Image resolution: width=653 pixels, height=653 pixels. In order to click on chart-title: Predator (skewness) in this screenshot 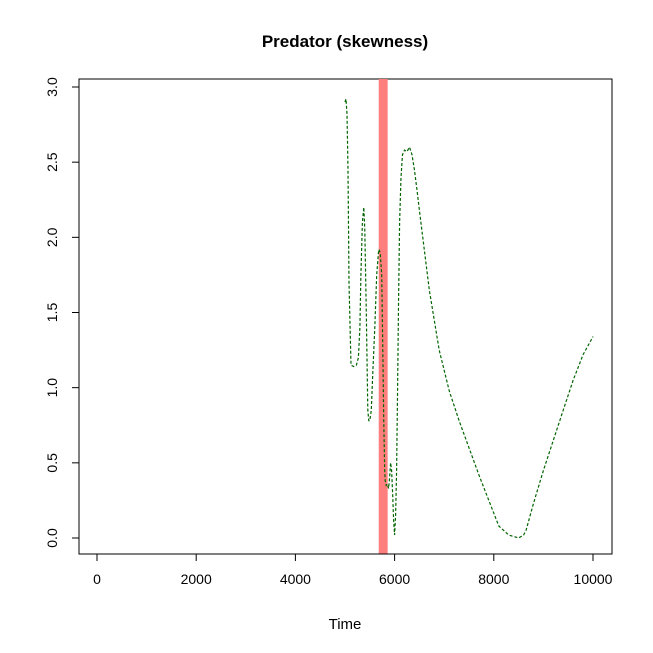, I will do `click(345, 41)`.